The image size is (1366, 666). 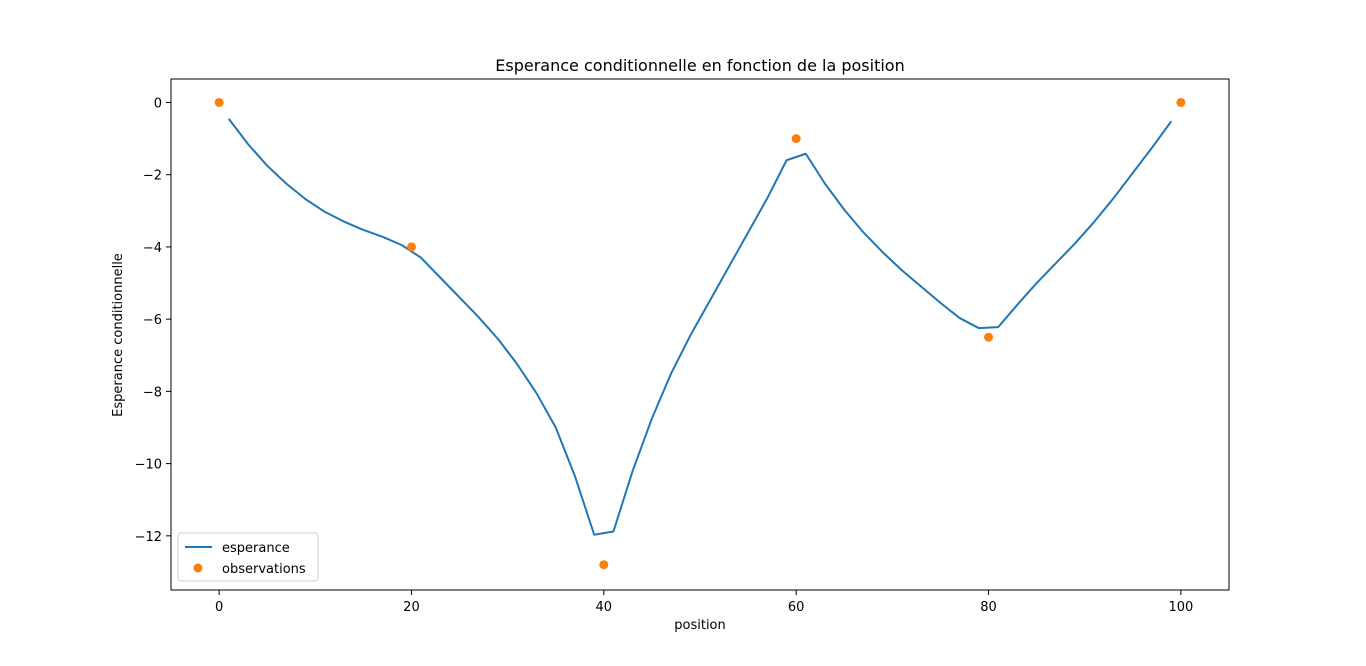 What do you see at coordinates (152, 392) in the screenshot?
I see `y-tick-label: −8` at bounding box center [152, 392].